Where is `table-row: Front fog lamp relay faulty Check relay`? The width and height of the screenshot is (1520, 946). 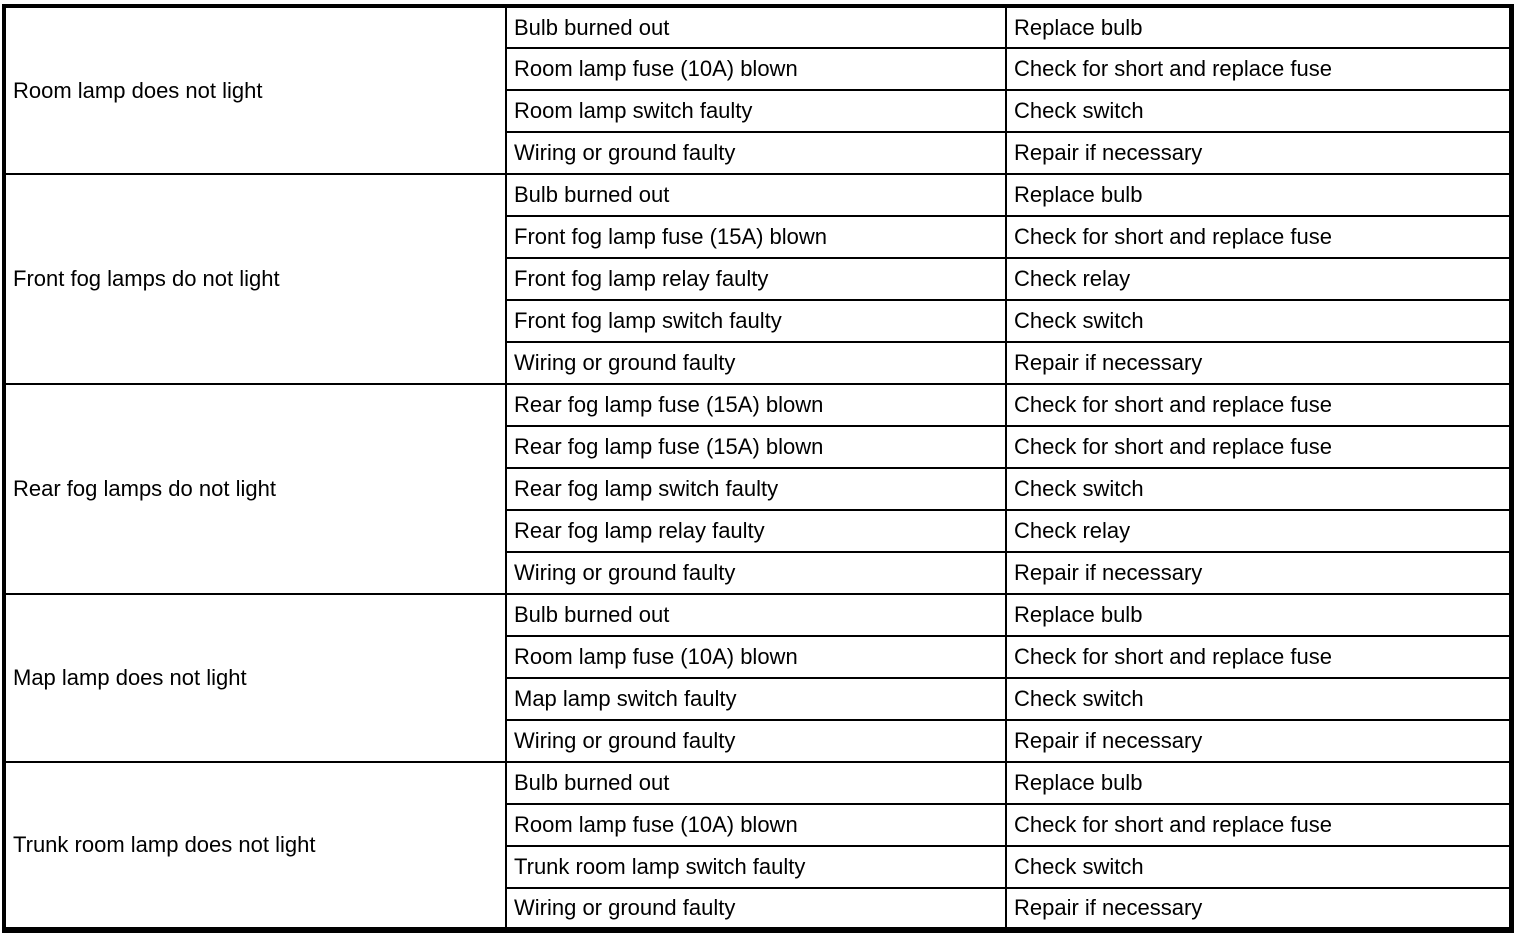
table-row: Front fog lamp relay faulty Check relay is located at coordinates (758, 279).